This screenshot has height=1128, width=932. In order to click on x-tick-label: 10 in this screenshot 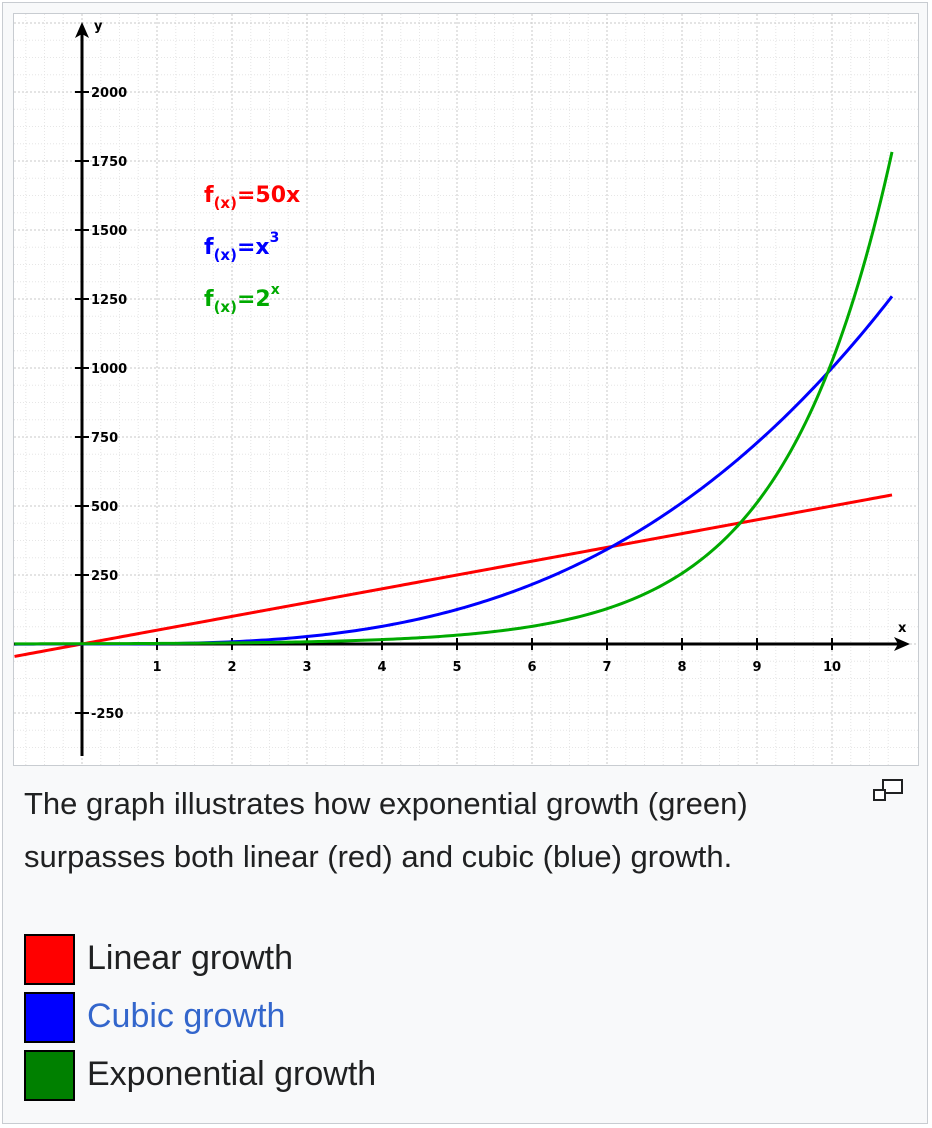, I will do `click(832, 667)`.